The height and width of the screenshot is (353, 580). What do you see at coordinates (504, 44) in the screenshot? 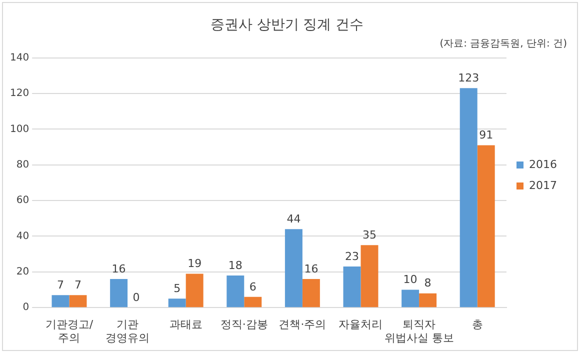
I see `chart-subtitle: (자료: 금융감독원, 단위: 건)` at bounding box center [504, 44].